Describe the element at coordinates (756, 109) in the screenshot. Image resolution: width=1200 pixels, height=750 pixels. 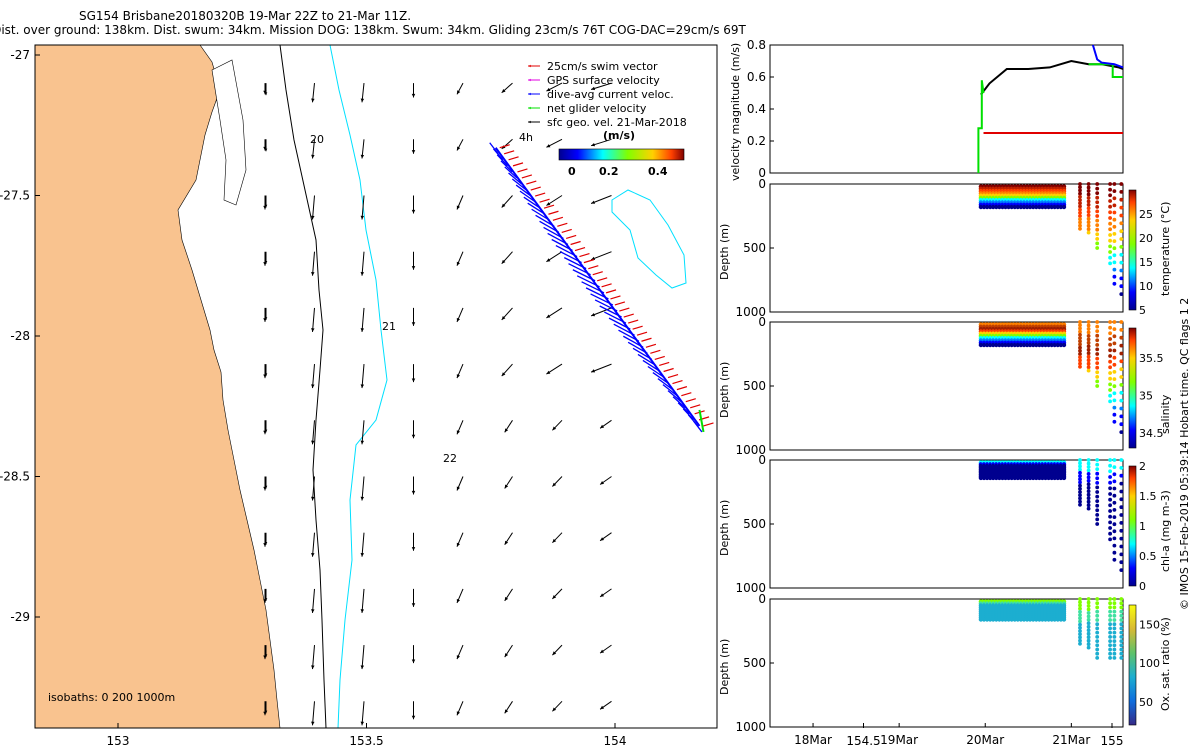
I see `velocity-ytick-label: 0.4` at that location.